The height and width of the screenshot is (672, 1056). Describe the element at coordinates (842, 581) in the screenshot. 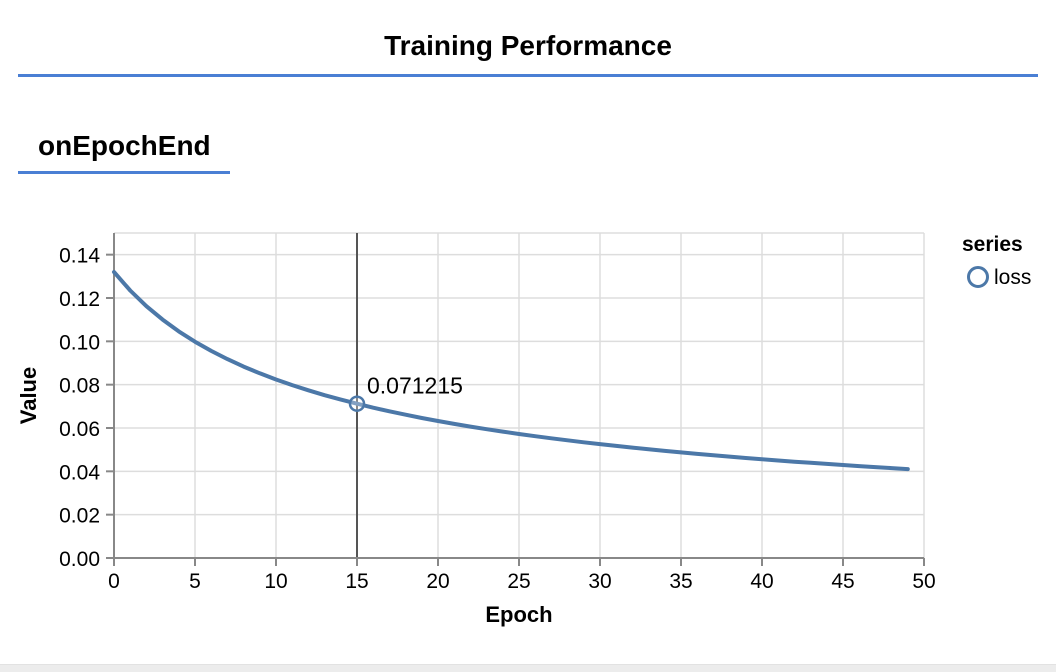

I see `x-tick-label: 45` at that location.